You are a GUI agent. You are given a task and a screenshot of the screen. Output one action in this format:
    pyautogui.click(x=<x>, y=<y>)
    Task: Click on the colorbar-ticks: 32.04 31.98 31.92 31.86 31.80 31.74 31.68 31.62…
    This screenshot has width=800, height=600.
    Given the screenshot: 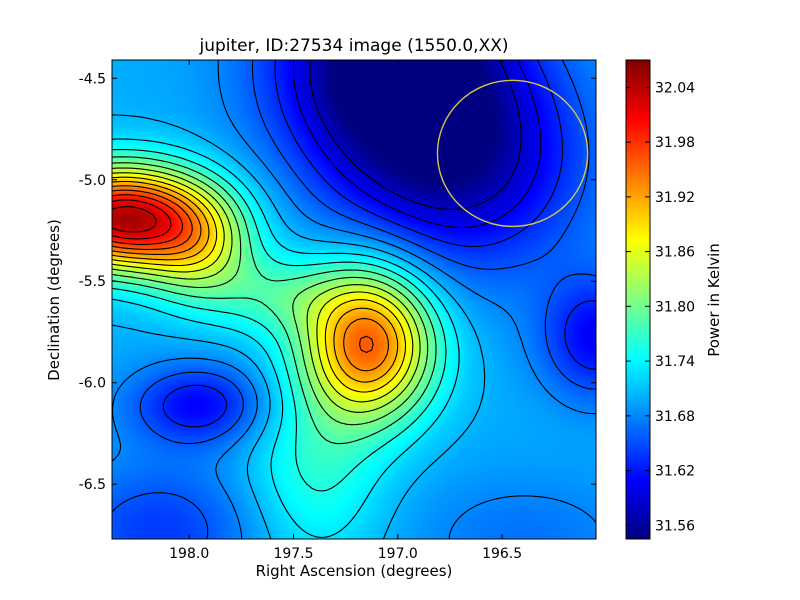 What is the action you would take?
    pyautogui.click(x=660, y=307)
    